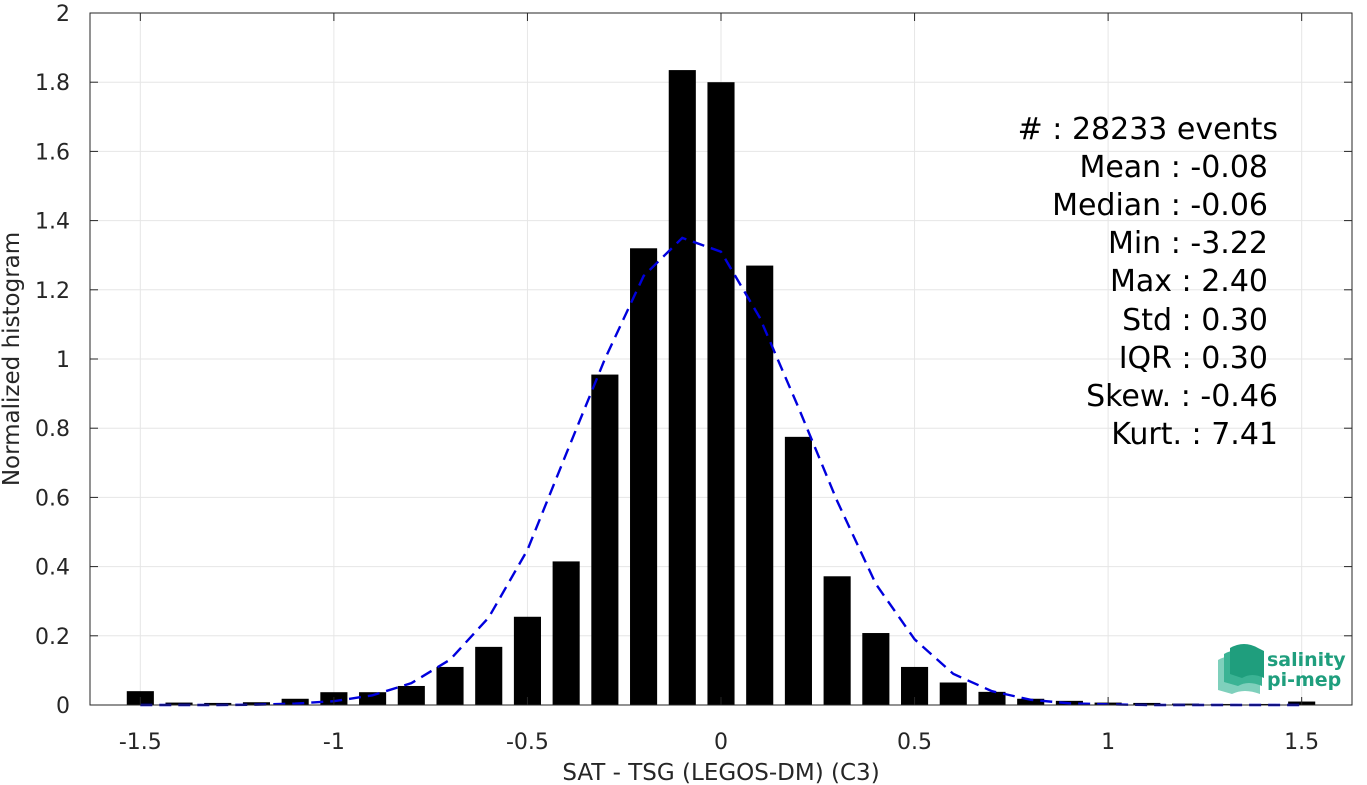  What do you see at coordinates (140, 742) in the screenshot?
I see `x-tick-label: -1.5` at bounding box center [140, 742].